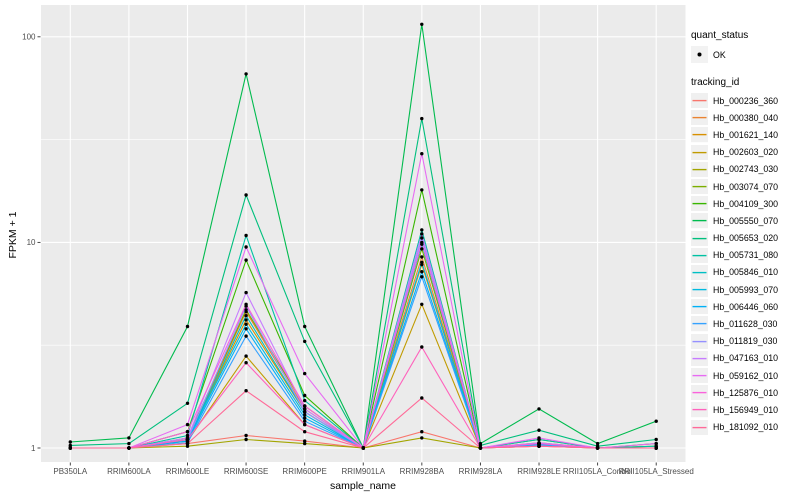 This screenshot has width=800, height=500. I want to click on legend-item-label: Hb_002743_030, so click(746, 169).